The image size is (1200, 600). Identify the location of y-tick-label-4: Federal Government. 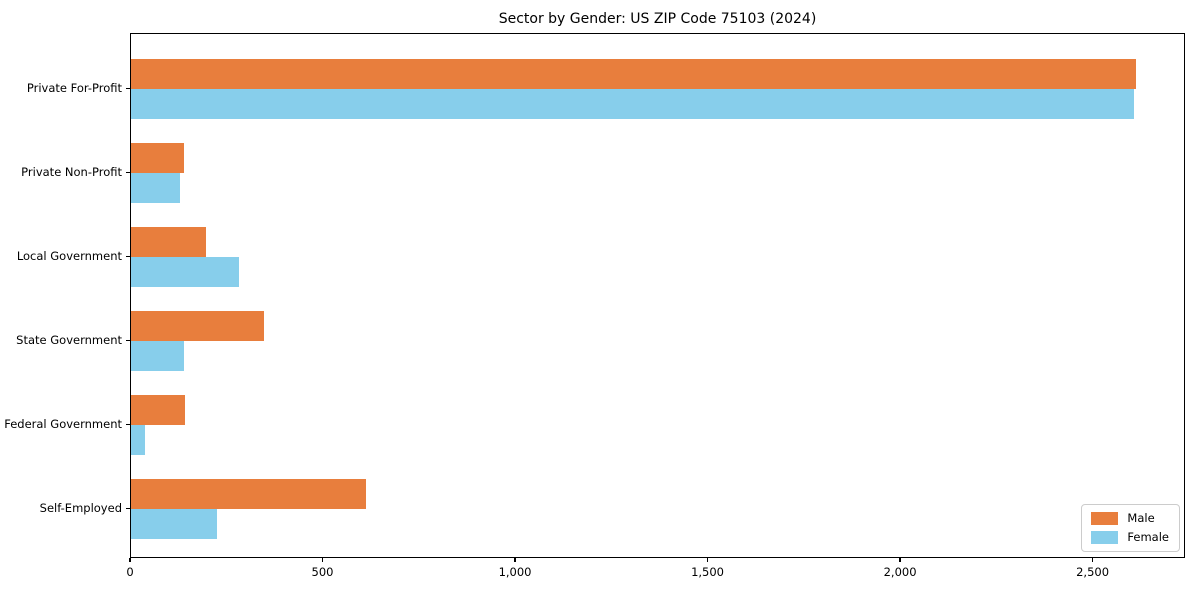
(63, 424).